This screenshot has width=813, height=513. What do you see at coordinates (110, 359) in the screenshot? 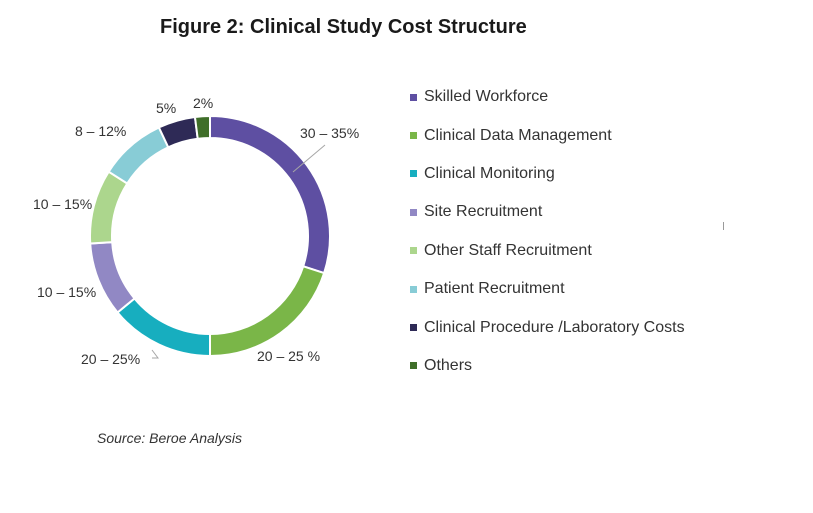
I see `slice-label-3: 20 – 25%` at bounding box center [110, 359].